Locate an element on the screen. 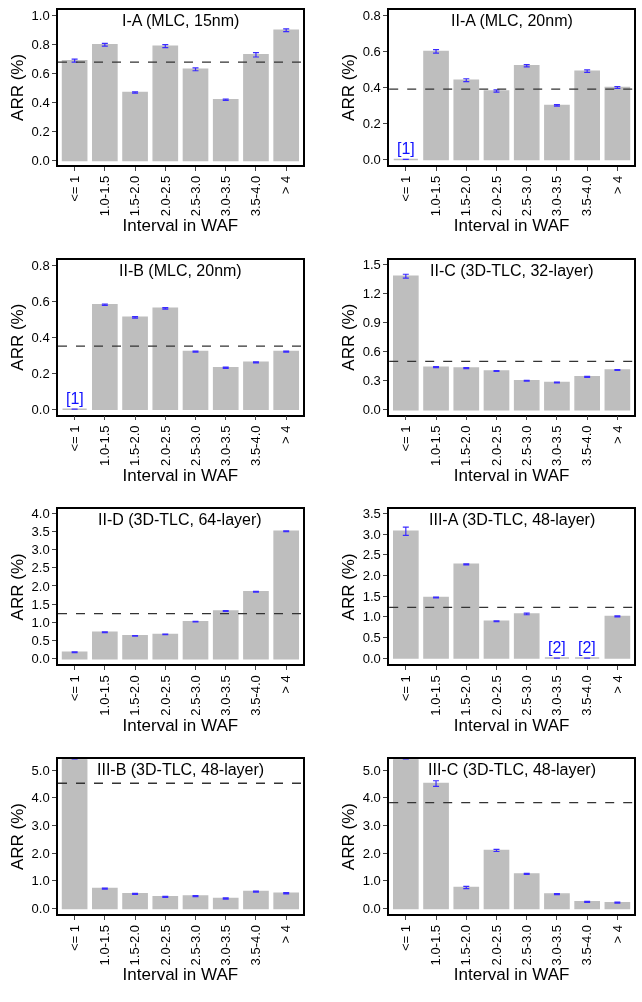 The width and height of the screenshot is (642, 1002). chart-title: II-B (MLC, 20nm) is located at coordinates (180, 270).